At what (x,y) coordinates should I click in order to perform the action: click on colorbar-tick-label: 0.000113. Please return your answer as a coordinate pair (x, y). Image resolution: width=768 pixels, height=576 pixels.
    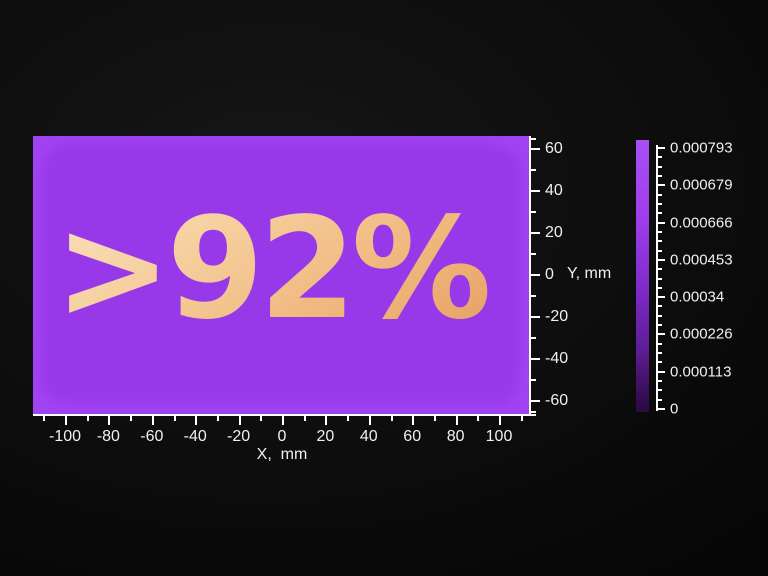
    Looking at the image, I should click on (701, 372).